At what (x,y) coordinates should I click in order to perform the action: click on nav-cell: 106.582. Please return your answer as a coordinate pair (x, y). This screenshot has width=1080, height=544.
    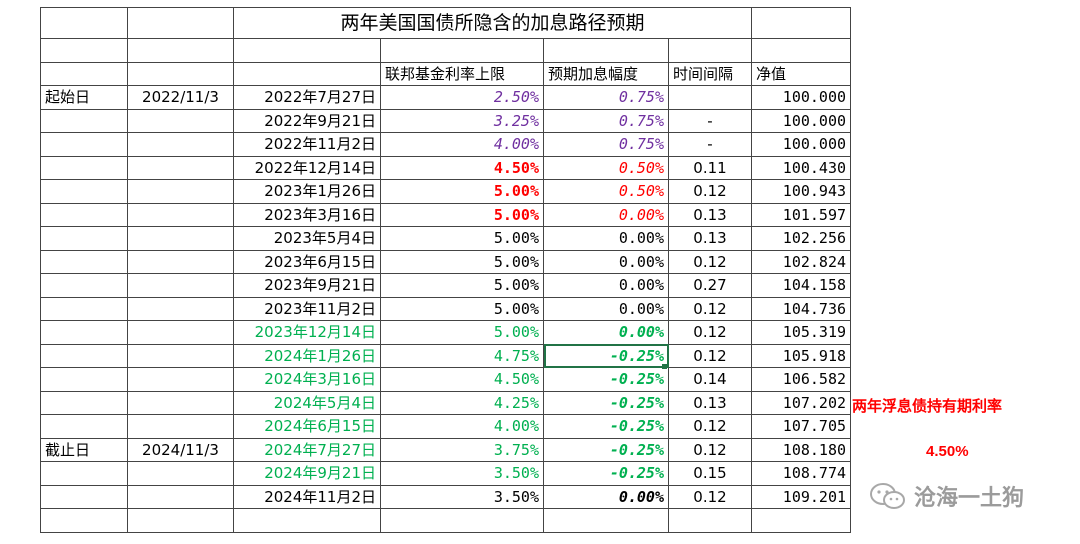
    Looking at the image, I should click on (801, 379).